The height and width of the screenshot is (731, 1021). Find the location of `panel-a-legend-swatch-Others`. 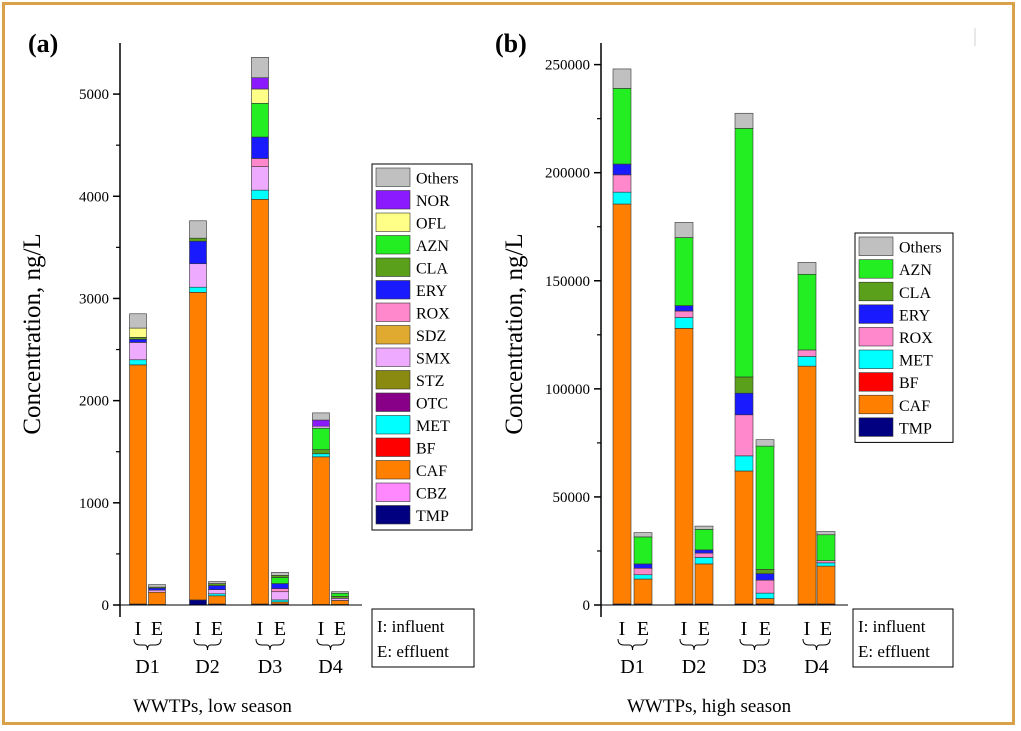

panel-a-legend-swatch-Others is located at coordinates (393, 177).